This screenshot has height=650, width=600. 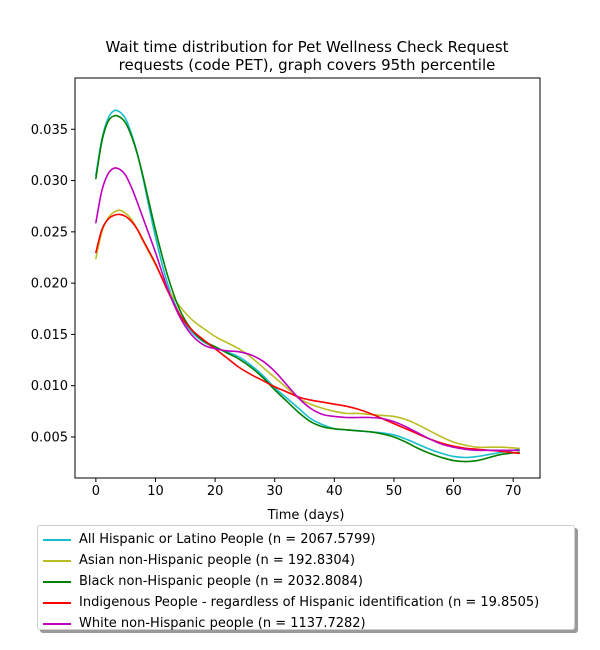 I want to click on y-tick-label: 0.010, so click(x=49, y=386).